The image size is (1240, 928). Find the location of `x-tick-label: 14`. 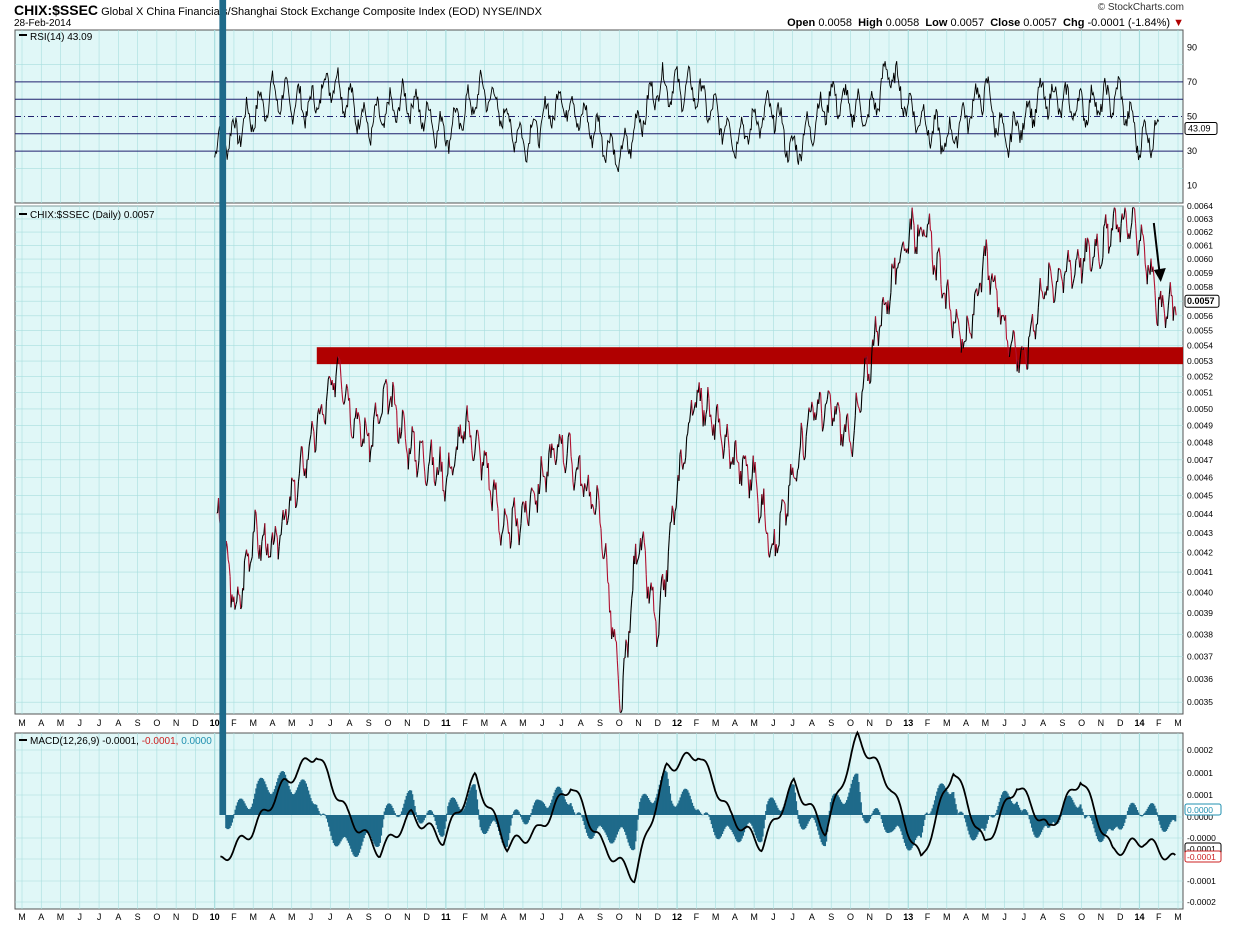

x-tick-label: 14 is located at coordinates (1139, 917).